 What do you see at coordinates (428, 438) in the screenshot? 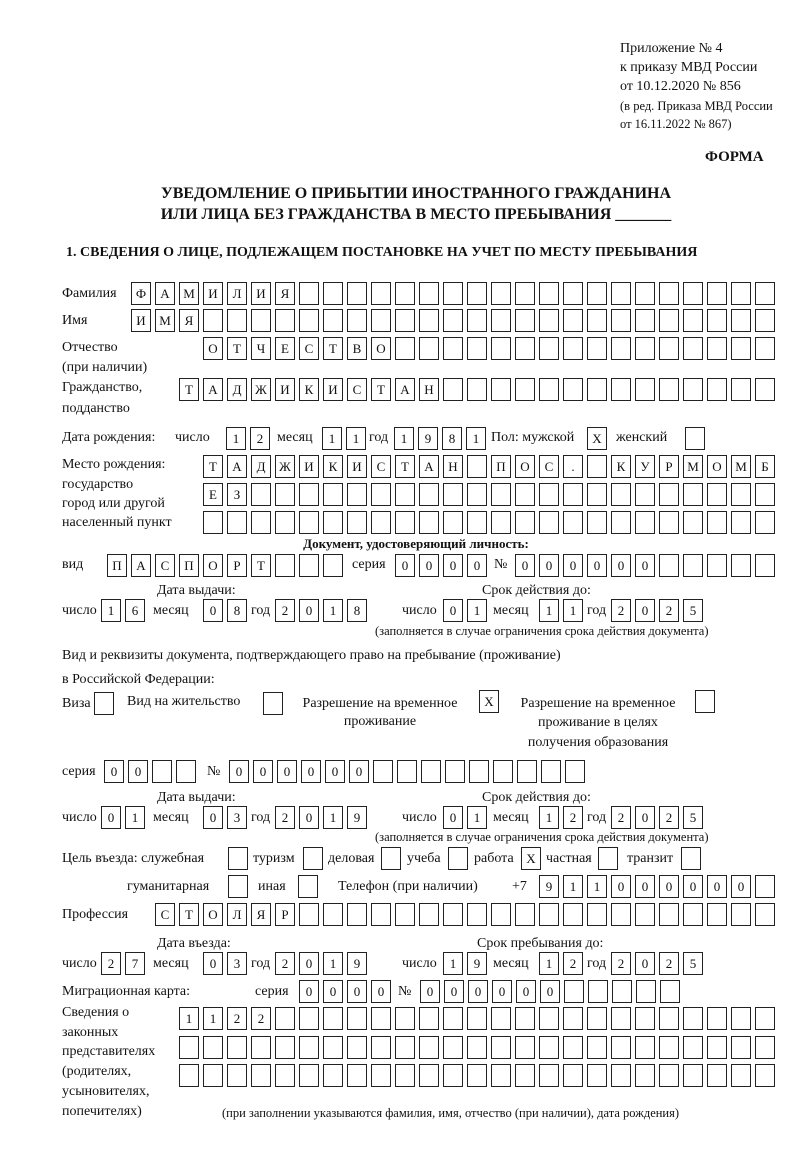
I see `char-box: 9` at bounding box center [428, 438].